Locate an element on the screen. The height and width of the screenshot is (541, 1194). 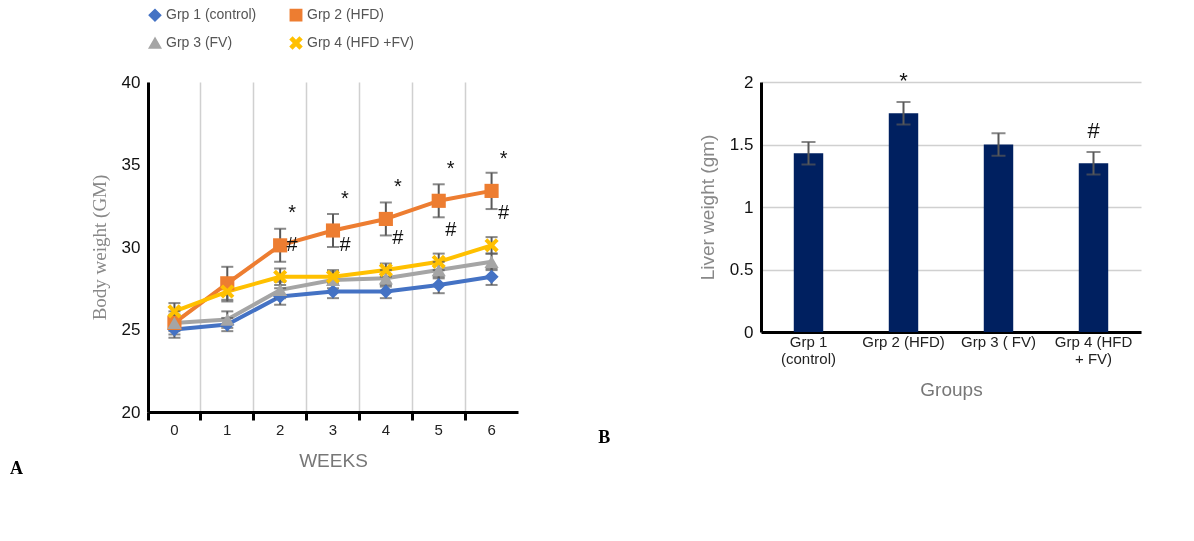
x-tick-label: 5 is located at coordinates (438, 429).